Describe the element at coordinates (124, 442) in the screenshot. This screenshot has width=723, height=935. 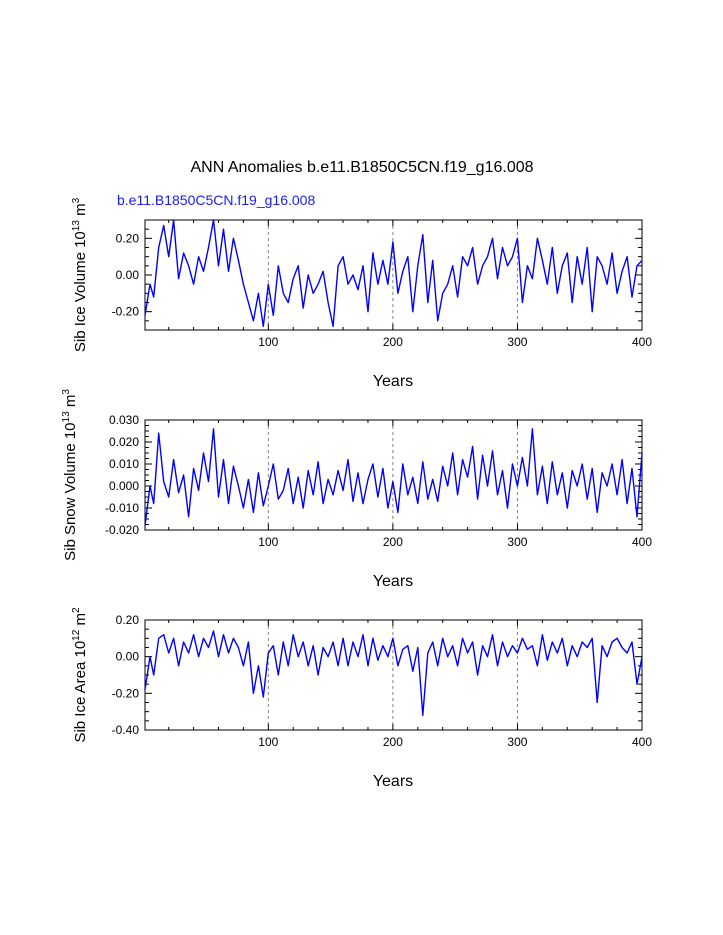
I see `y-tick-label: 0.020` at that location.